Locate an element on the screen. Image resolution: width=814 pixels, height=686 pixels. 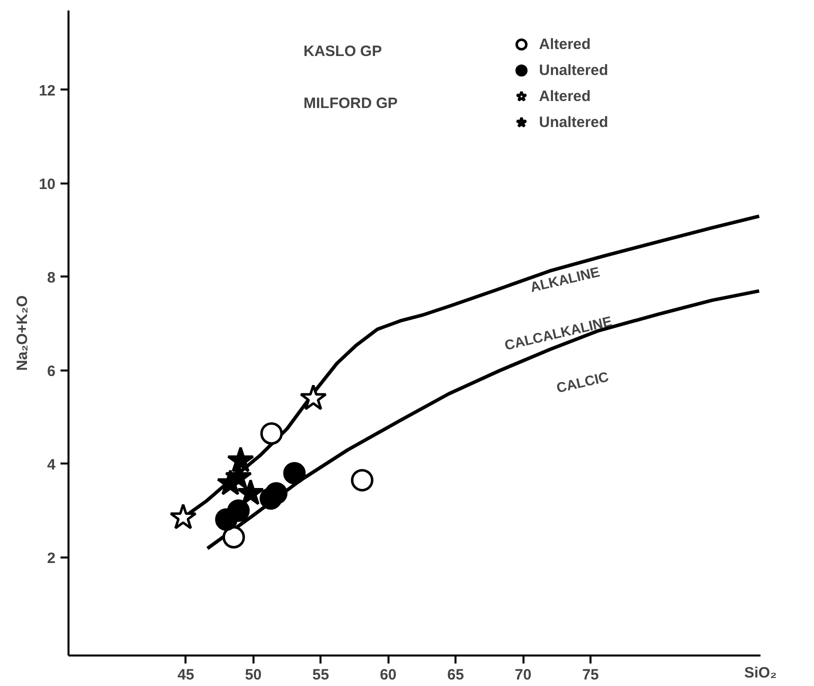
annotation: MILFORD GP is located at coordinates (351, 103).